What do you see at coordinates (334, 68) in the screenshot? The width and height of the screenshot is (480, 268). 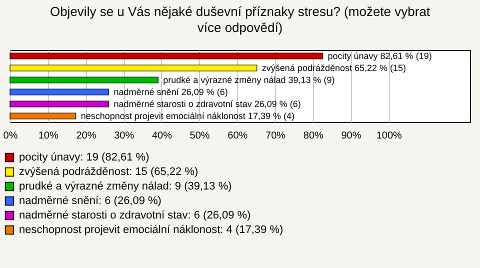 I see `category-label: zvýšená podrážděnost 65,22 % (15)` at bounding box center [334, 68].